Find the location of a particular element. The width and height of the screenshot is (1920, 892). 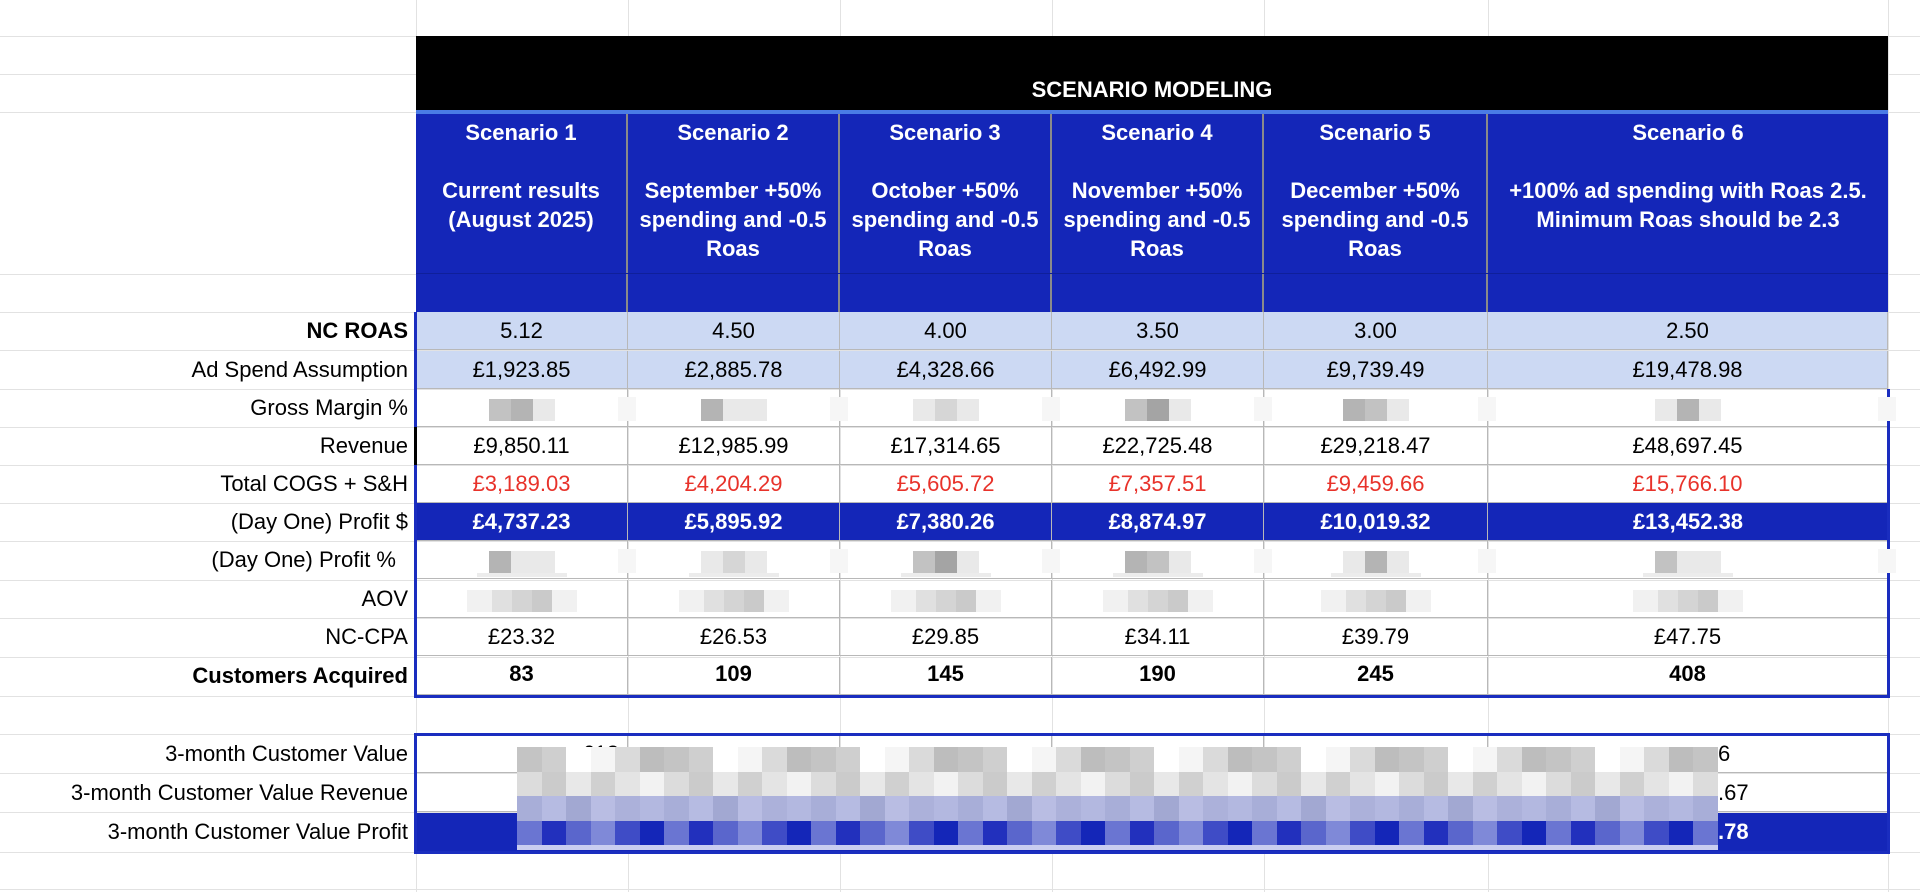

cell: £29.85 is located at coordinates (946, 637).